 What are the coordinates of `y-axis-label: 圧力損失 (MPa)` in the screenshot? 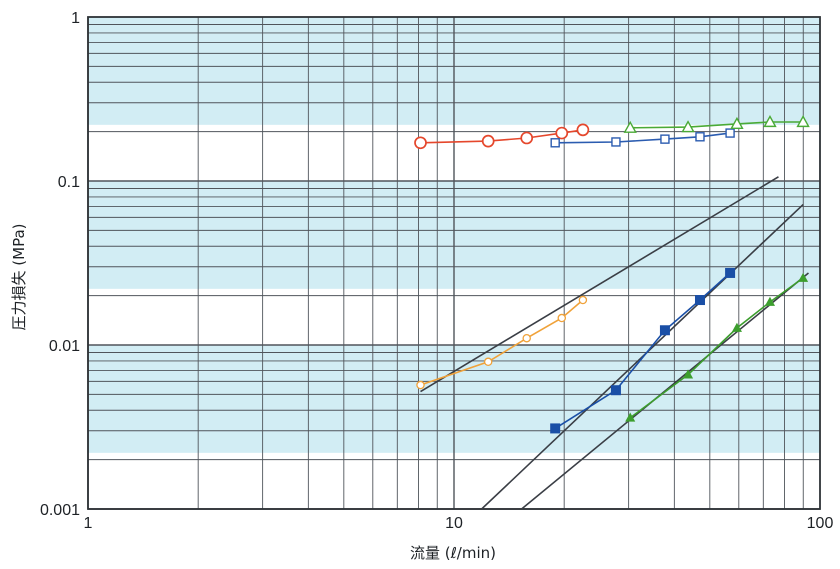 It's located at (19, 277).